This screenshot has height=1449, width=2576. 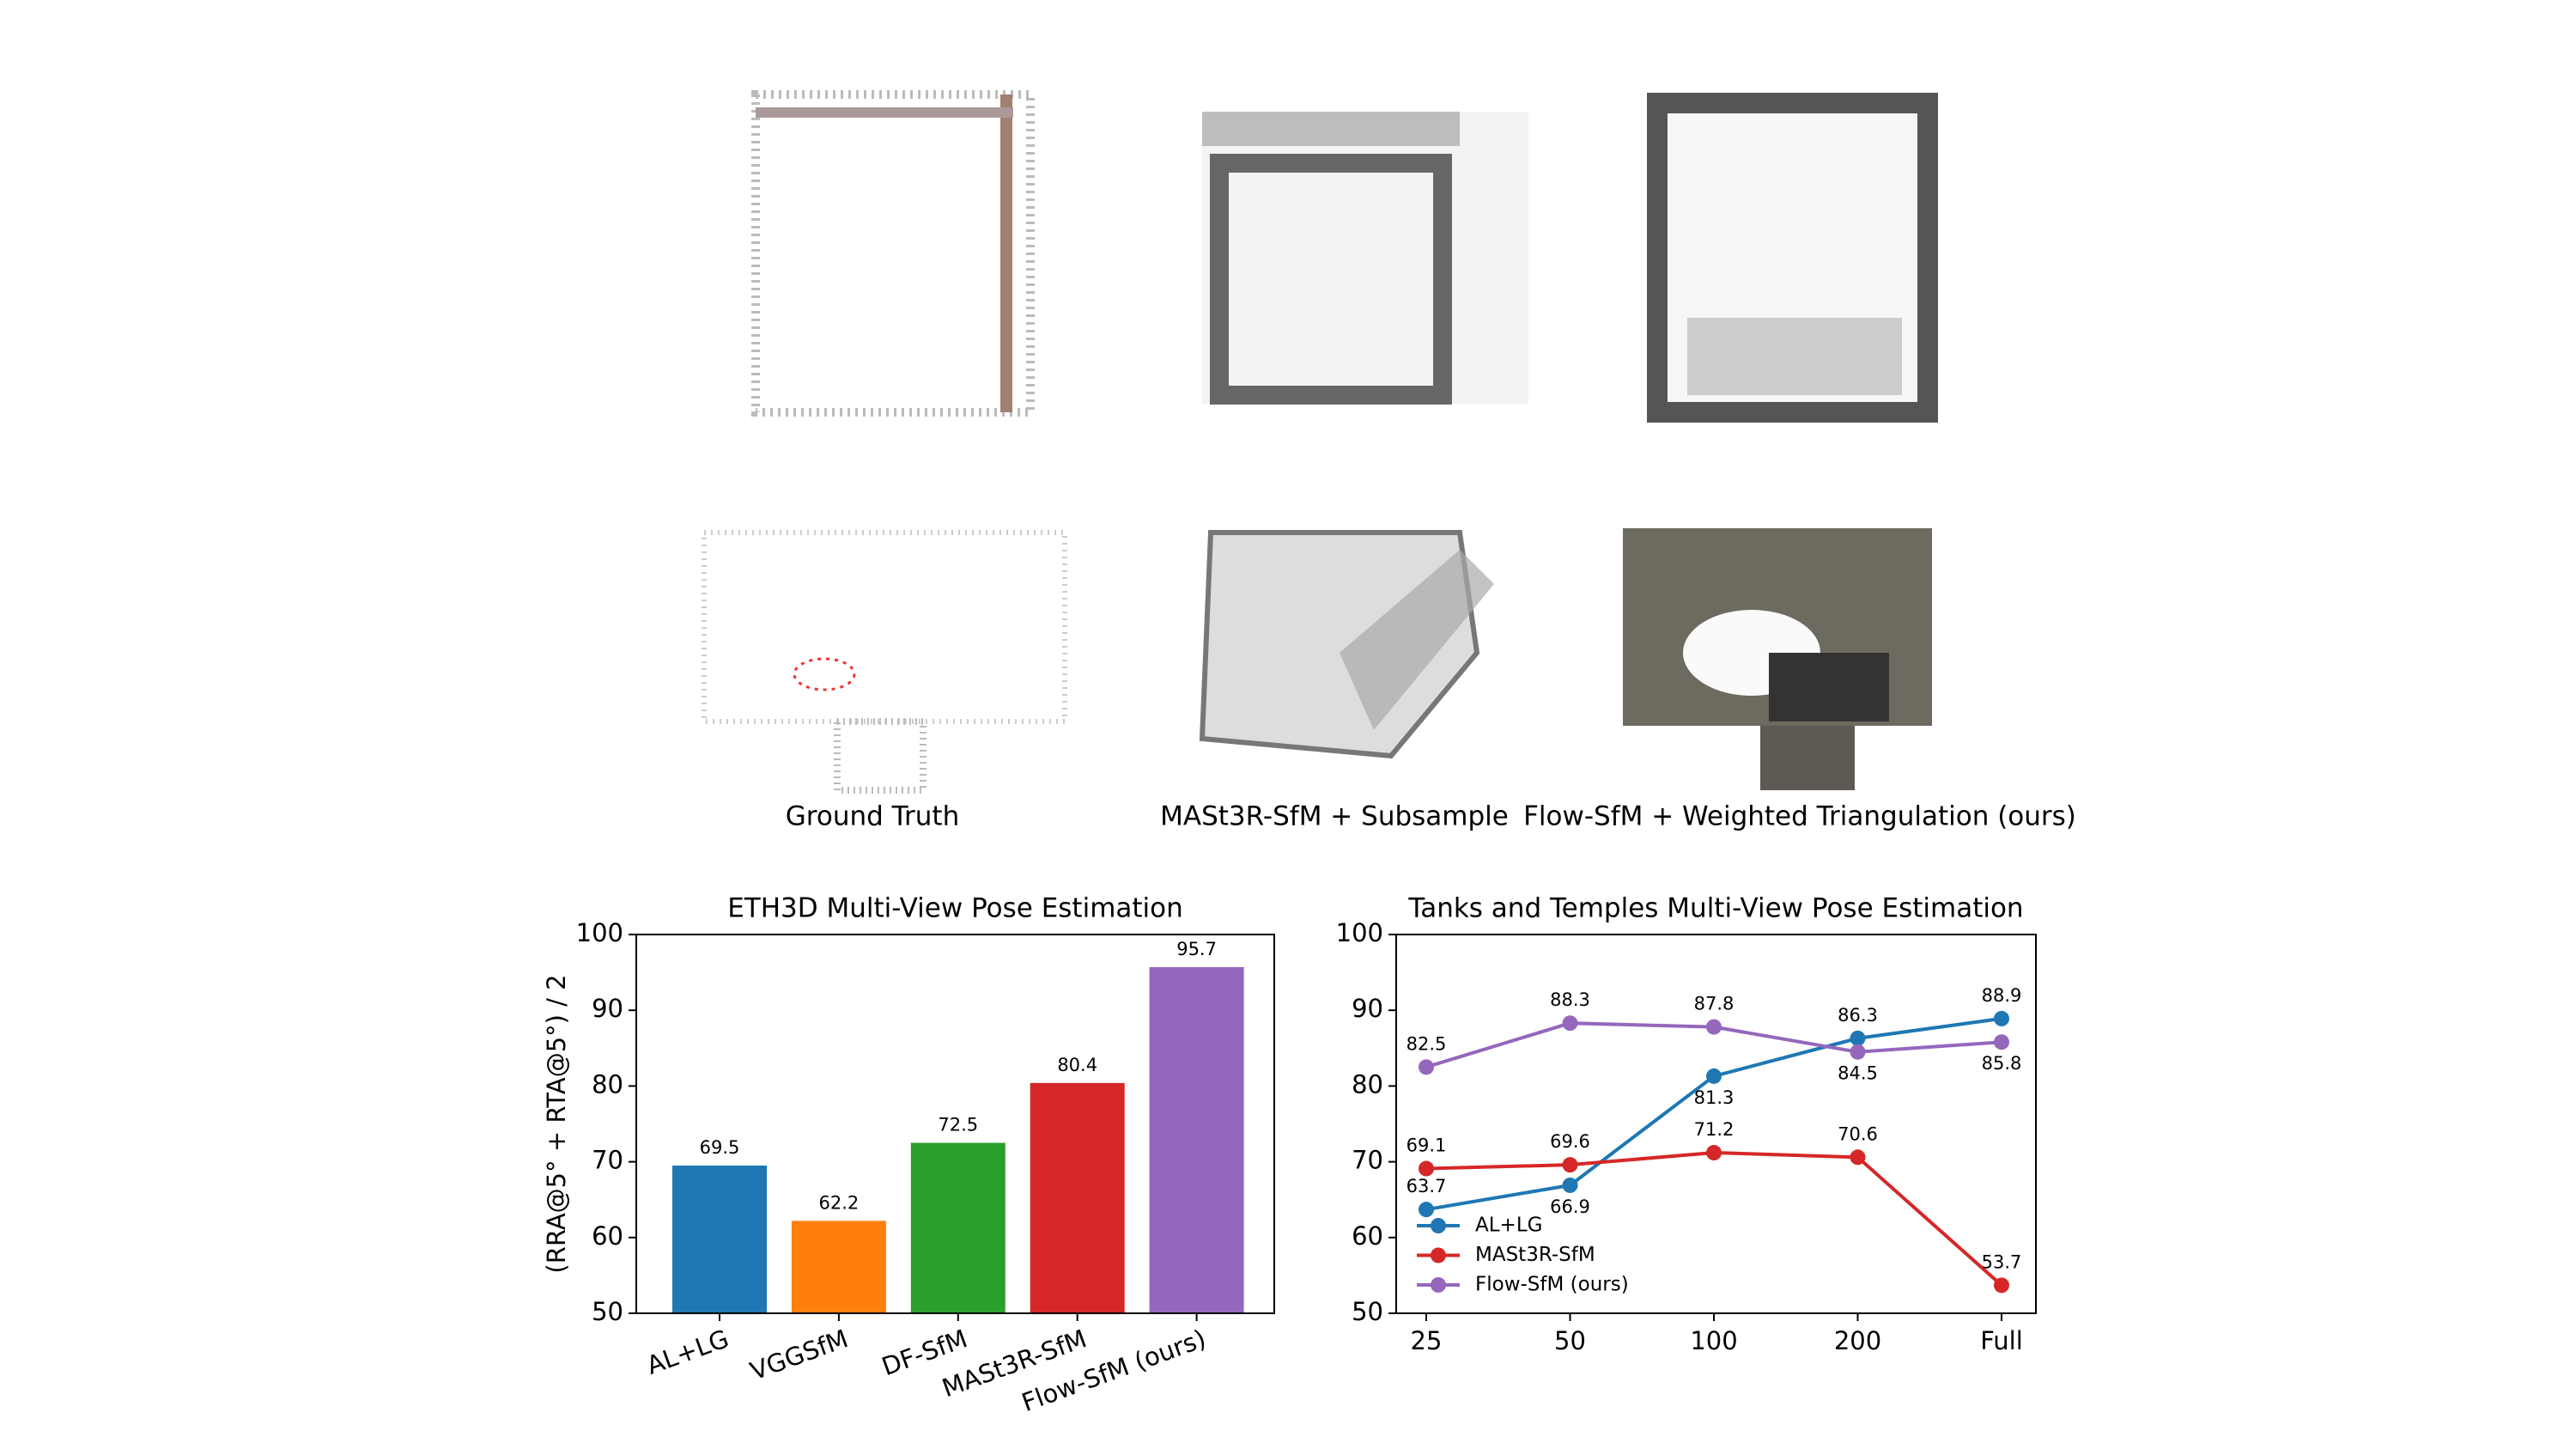 I want to click on data-label: 82.5, so click(x=1426, y=1043).